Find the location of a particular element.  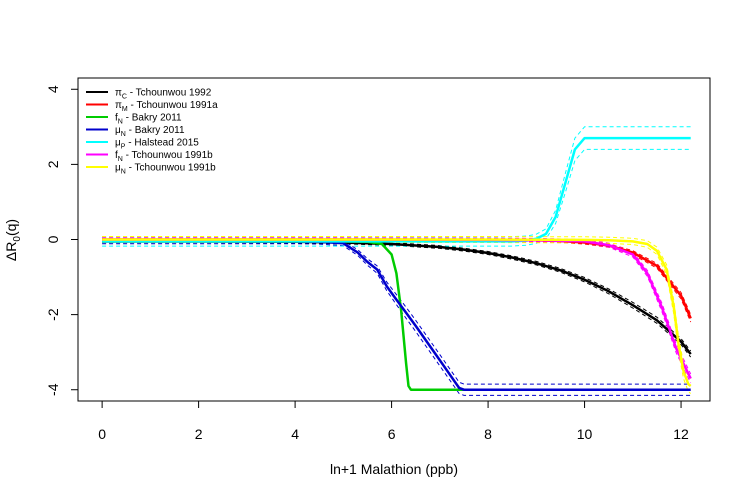

y-tick-label: 2 is located at coordinates (53, 164).